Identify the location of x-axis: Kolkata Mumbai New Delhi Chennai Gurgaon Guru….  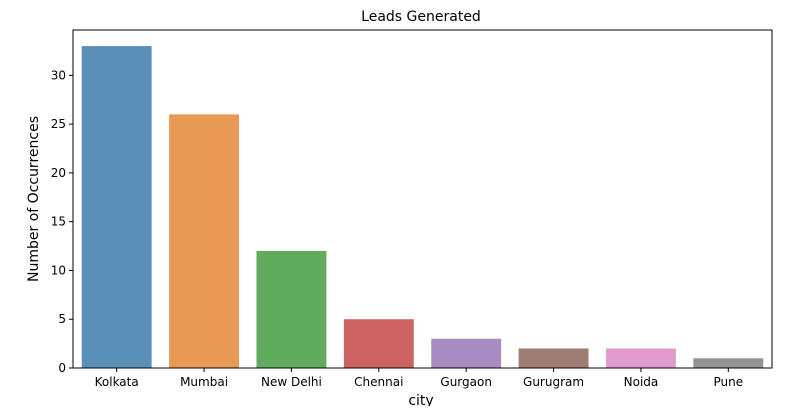
(419, 378).